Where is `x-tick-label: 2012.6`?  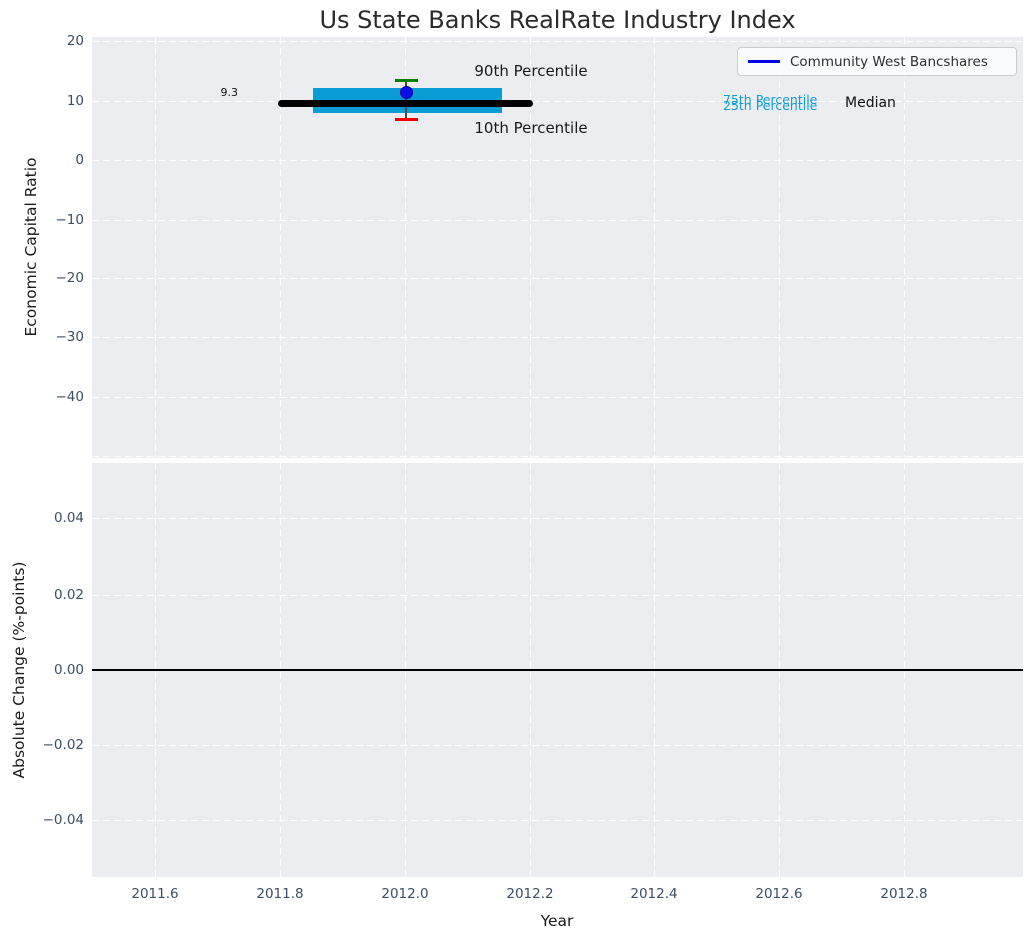 x-tick-label: 2012.6 is located at coordinates (779, 894).